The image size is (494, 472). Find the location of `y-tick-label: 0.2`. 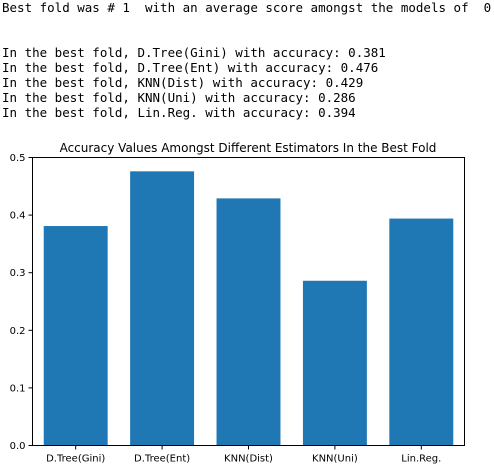

y-tick-label: 0.2 is located at coordinates (18, 331).